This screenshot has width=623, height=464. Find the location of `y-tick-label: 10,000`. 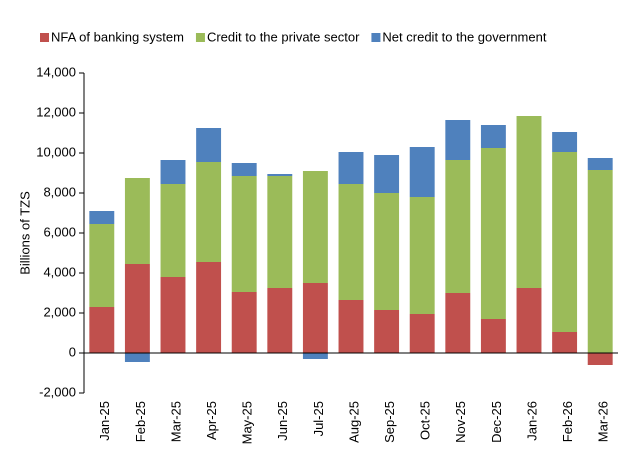

y-tick-label: 10,000 is located at coordinates (56, 151).